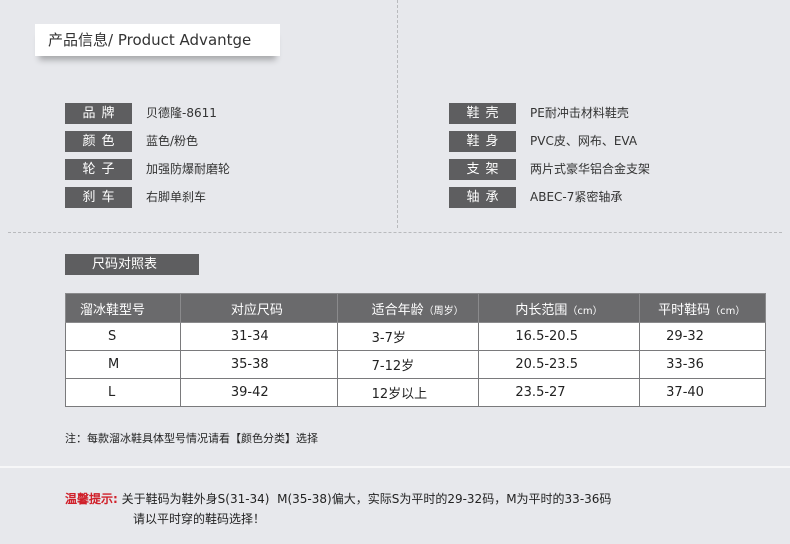 This screenshot has height=544, width=790. What do you see at coordinates (258, 392) in the screenshot?
I see `table-cell: 39-42` at bounding box center [258, 392].